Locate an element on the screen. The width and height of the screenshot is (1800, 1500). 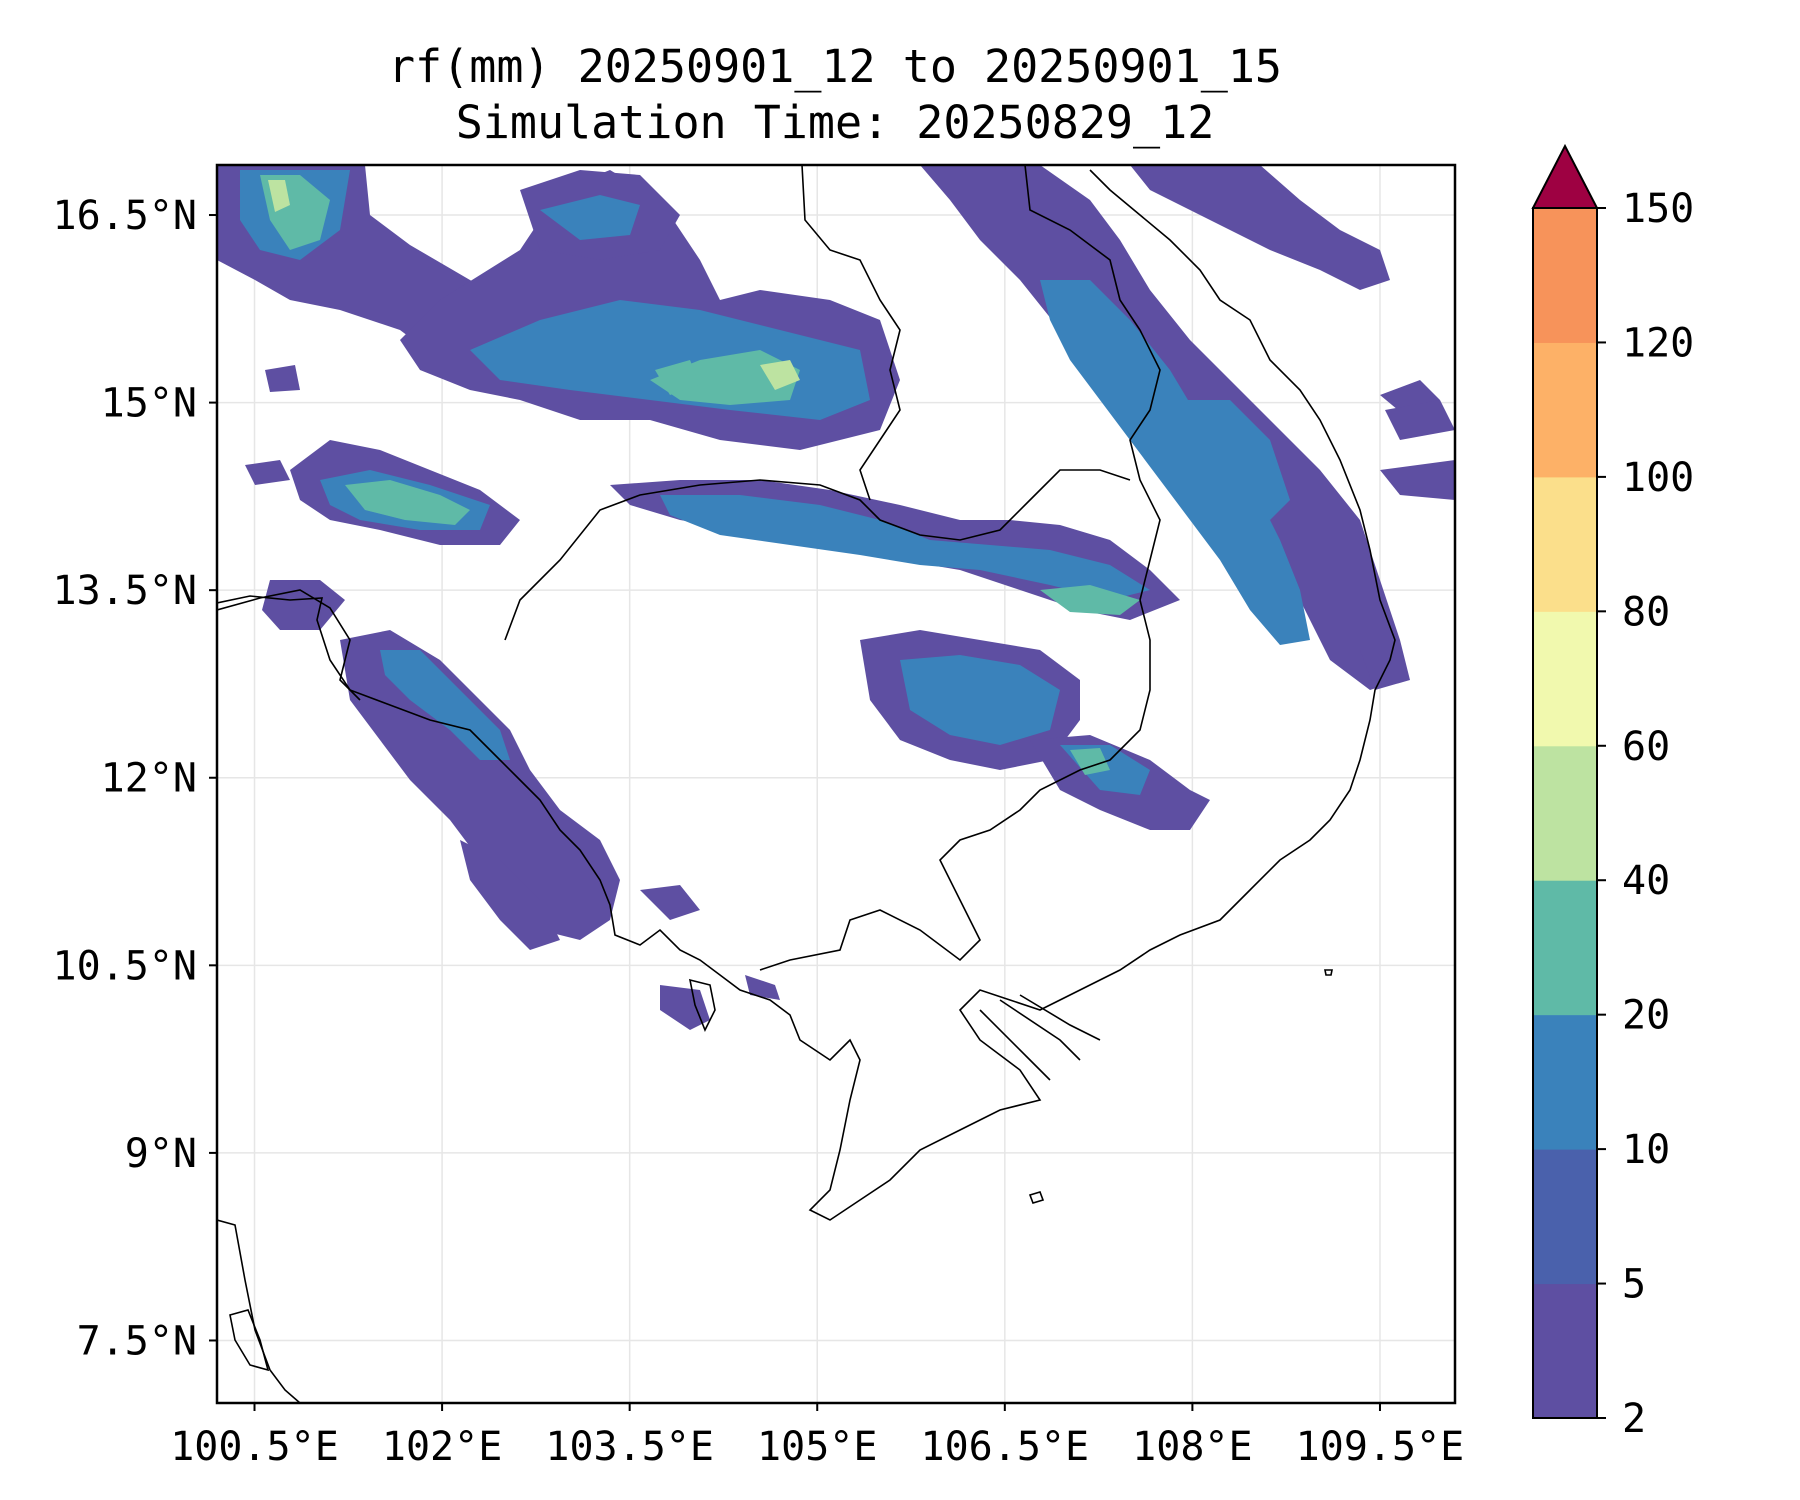
lon-tick-label: 106.5°E is located at coordinates (1005, 1447).